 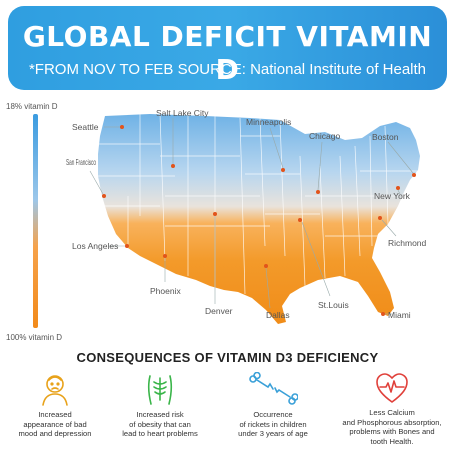 What do you see at coordinates (324, 136) in the screenshot?
I see `city-label: Chicago` at bounding box center [324, 136].